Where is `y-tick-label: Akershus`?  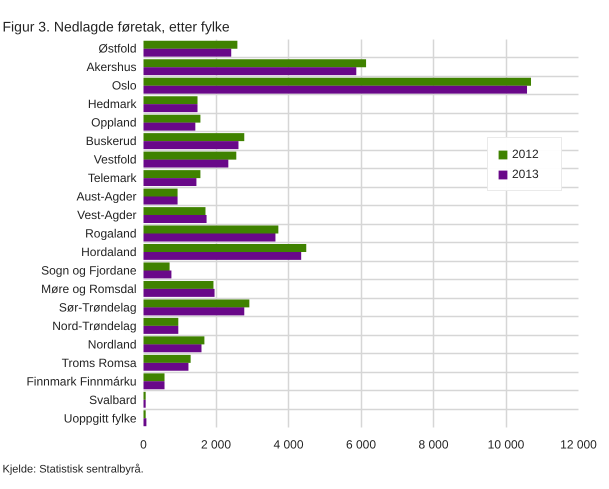 y-tick-label: Akershus is located at coordinates (111, 67).